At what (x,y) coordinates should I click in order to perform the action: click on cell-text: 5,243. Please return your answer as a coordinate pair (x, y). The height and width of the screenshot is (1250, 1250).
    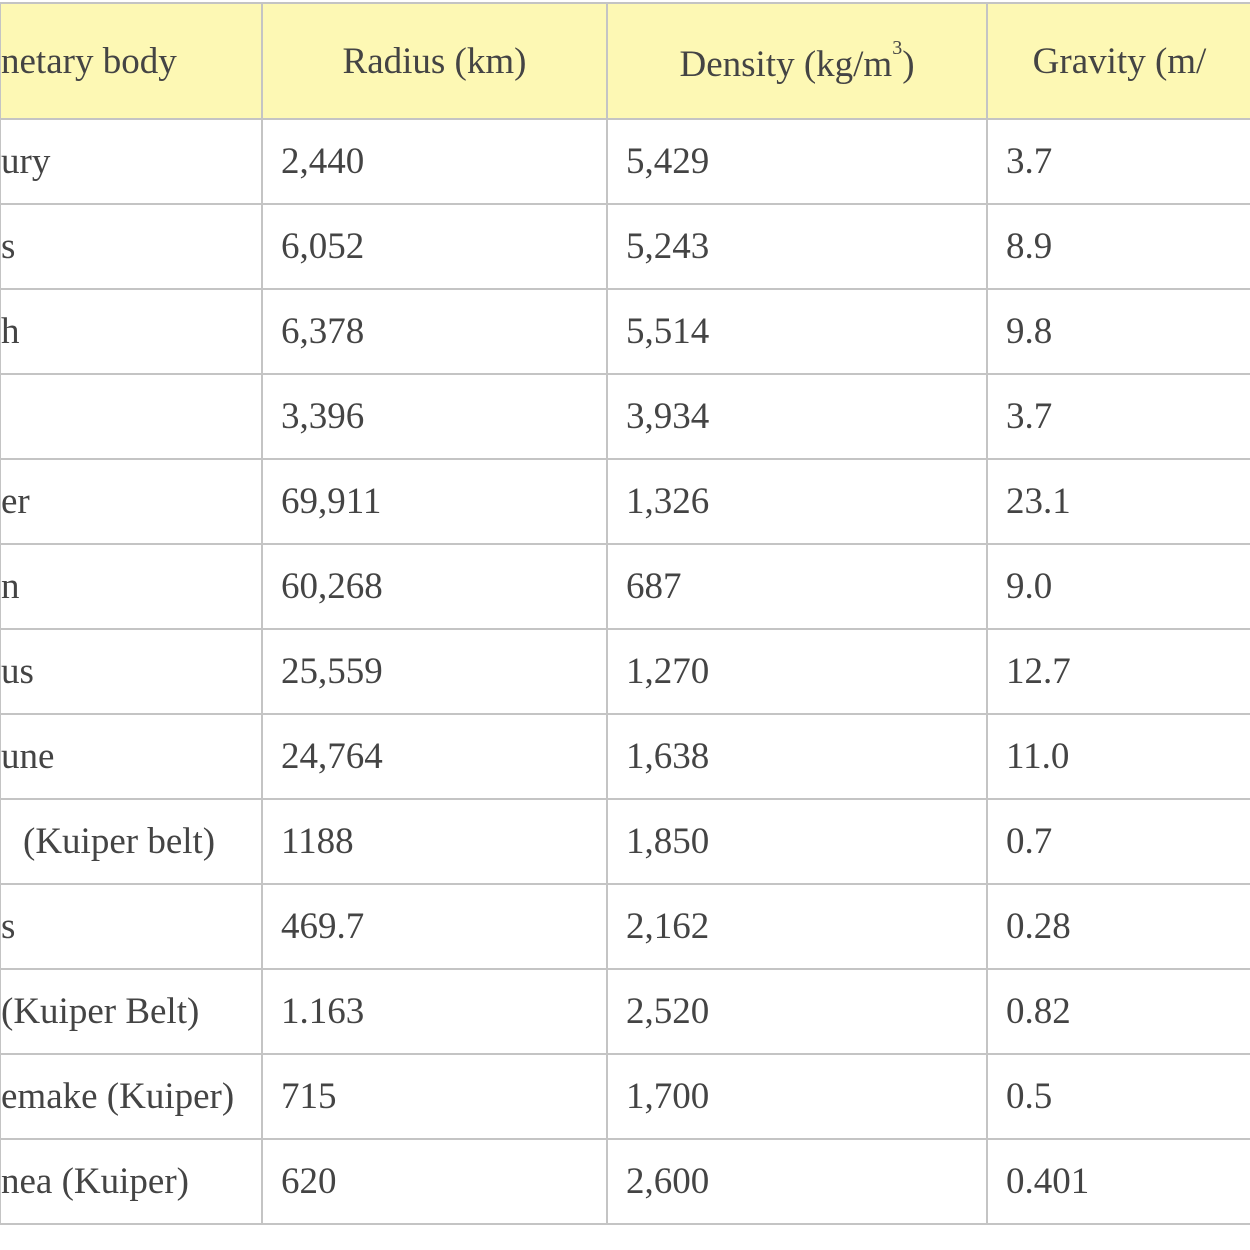
    Looking at the image, I should click on (668, 246).